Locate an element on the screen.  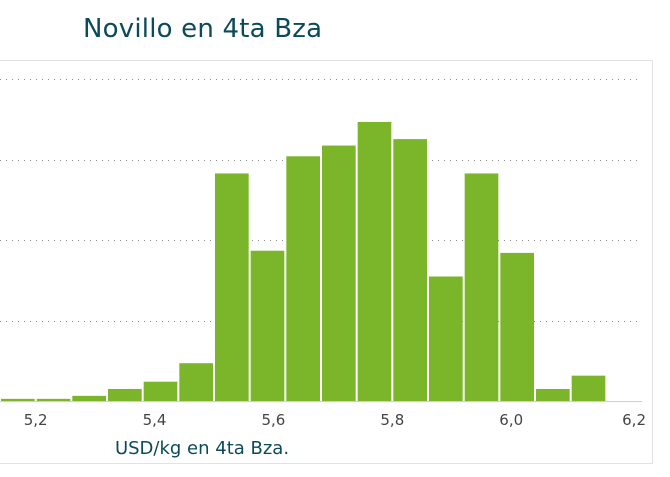
x-tick-label: 5,2 is located at coordinates (36, 420).